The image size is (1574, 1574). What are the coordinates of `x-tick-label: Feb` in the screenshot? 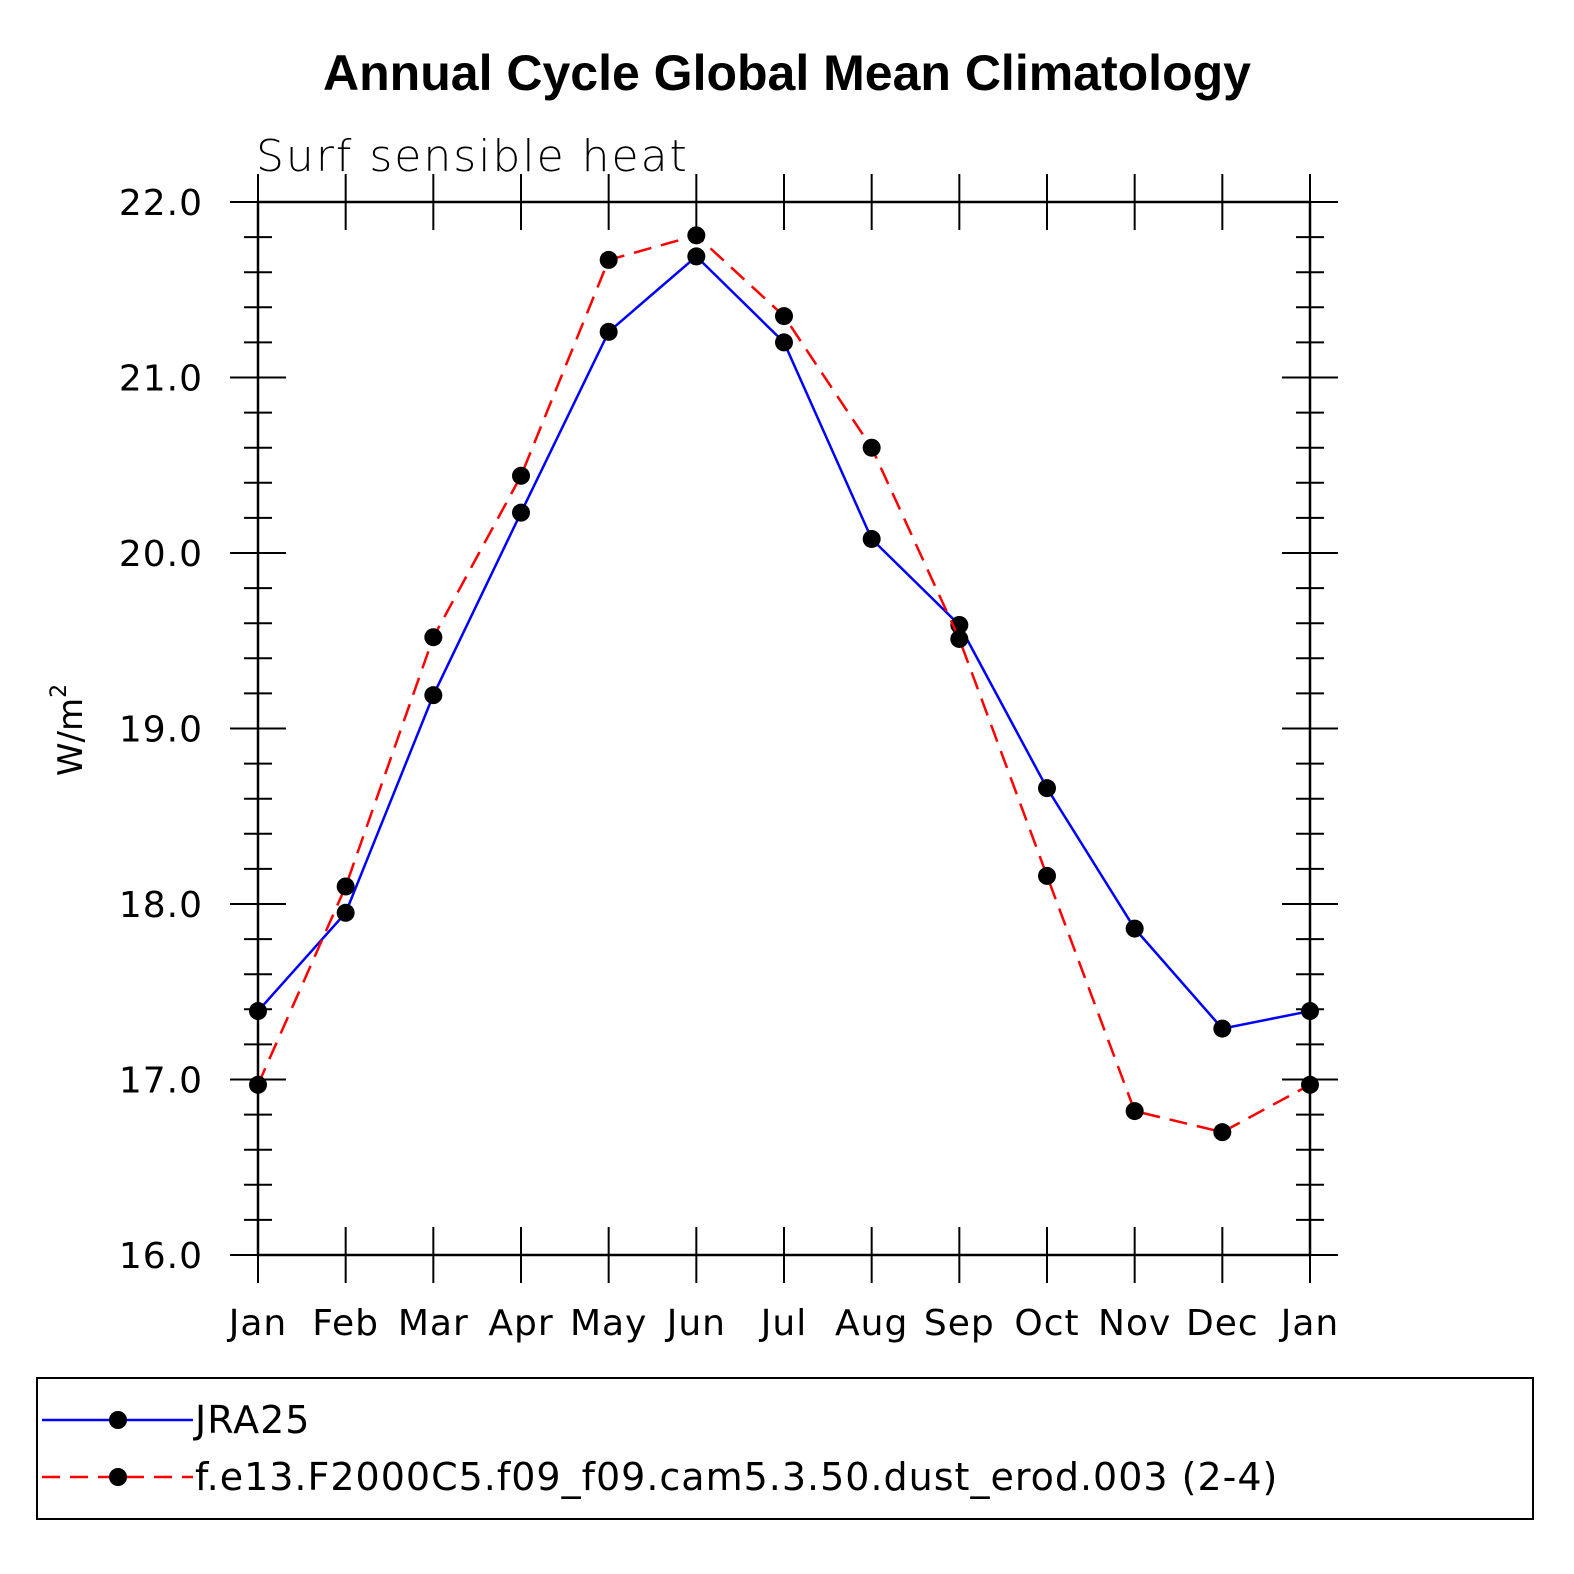 It's located at (345, 1323).